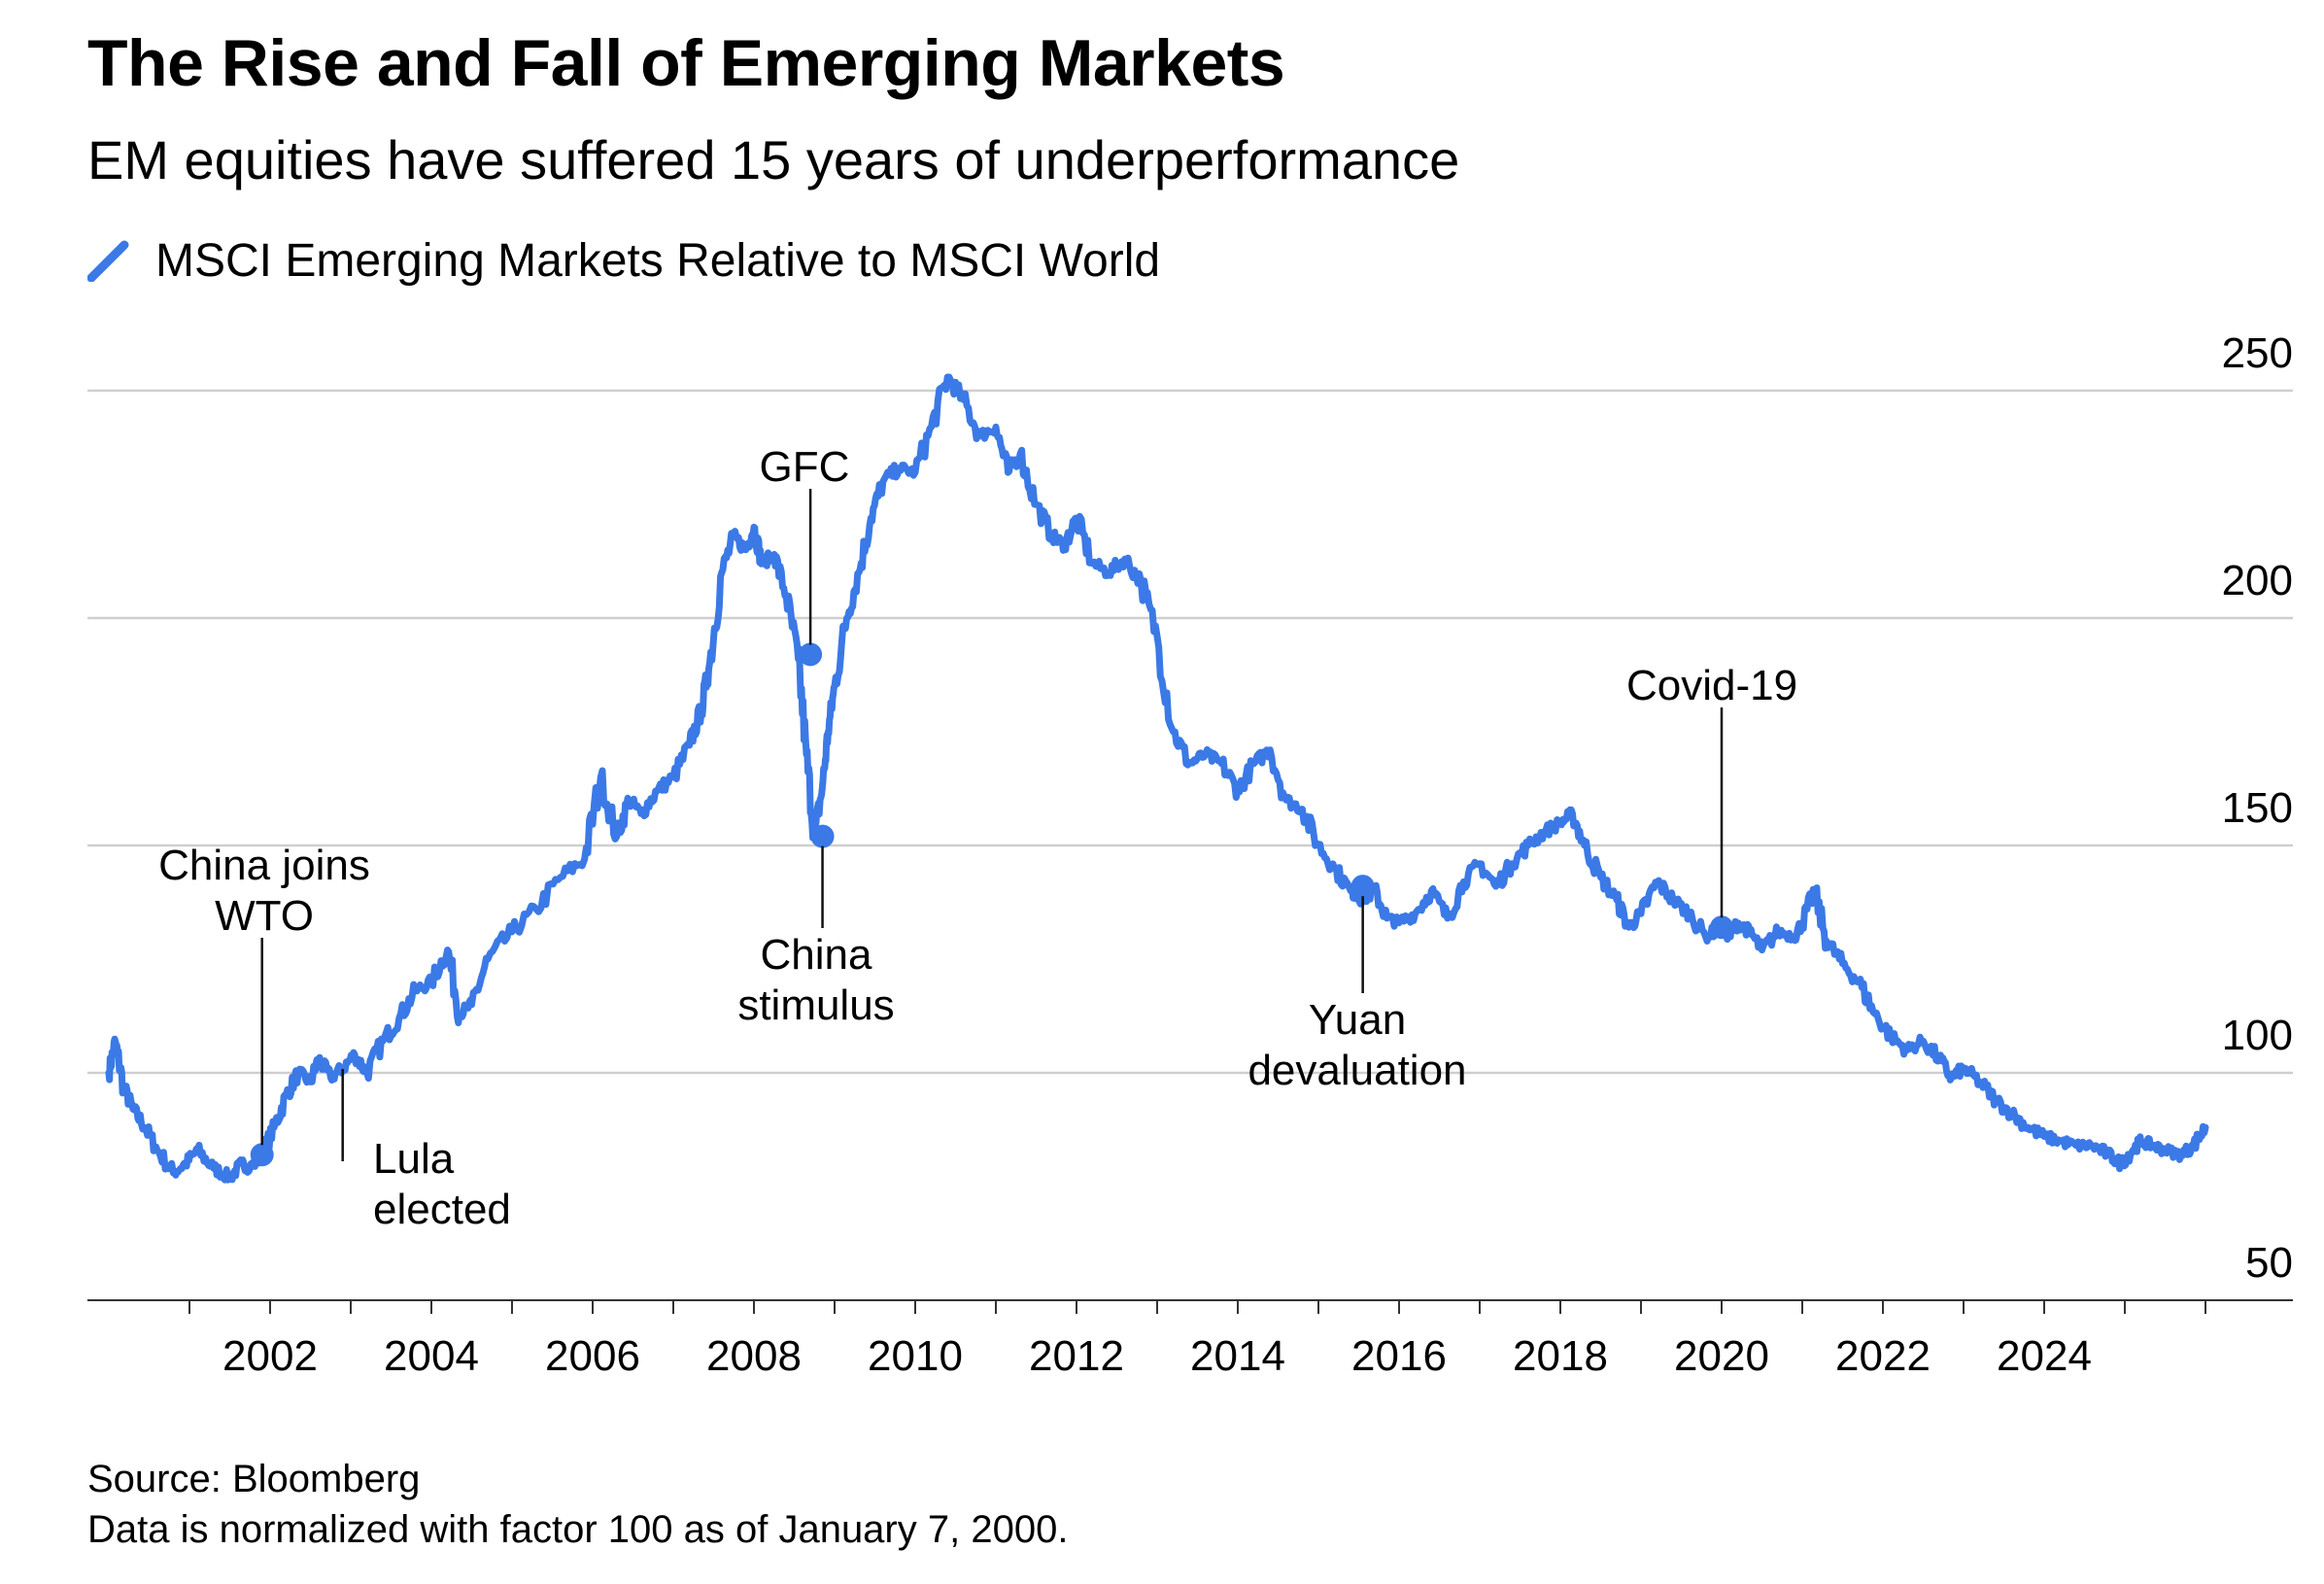  Describe the element at coordinates (916, 1356) in the screenshot. I see `x-tick-label-2010: 2010` at that location.